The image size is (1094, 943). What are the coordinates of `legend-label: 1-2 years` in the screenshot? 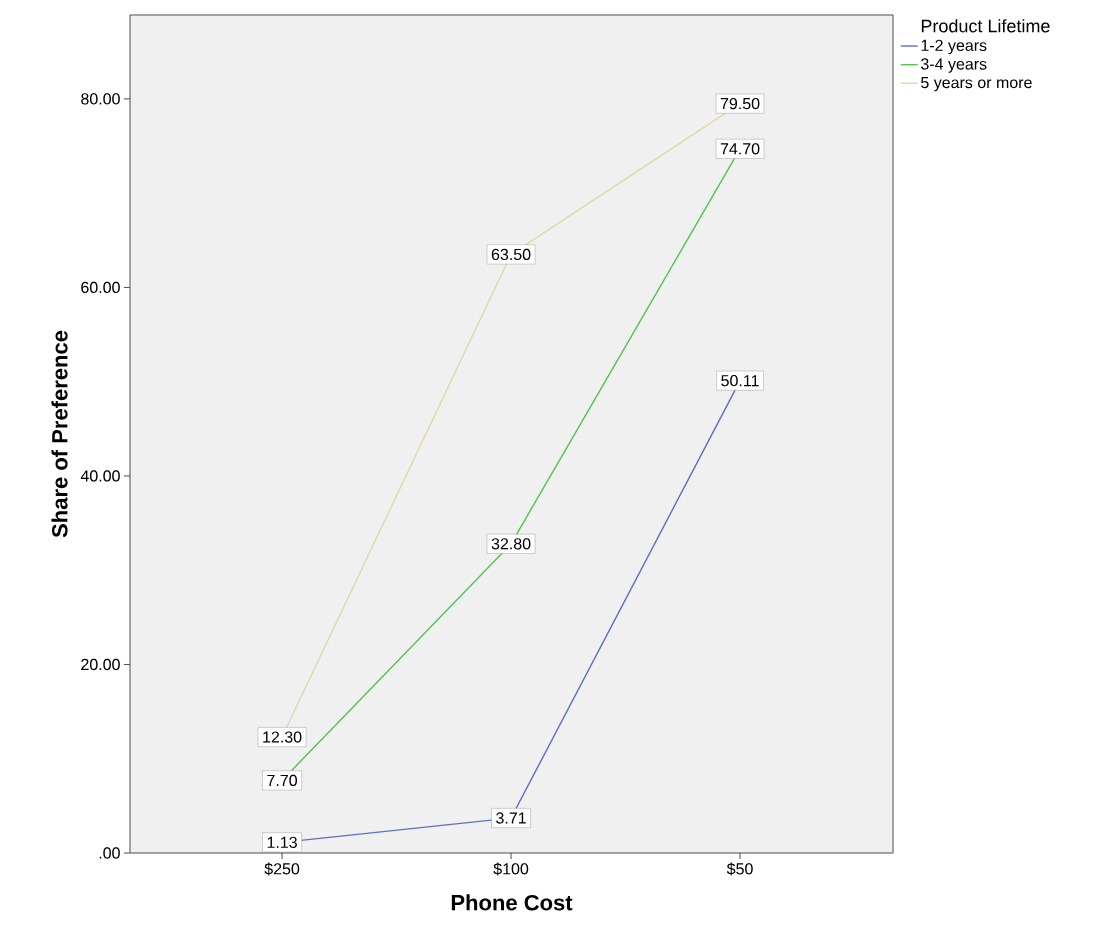 It's located at (954, 47).